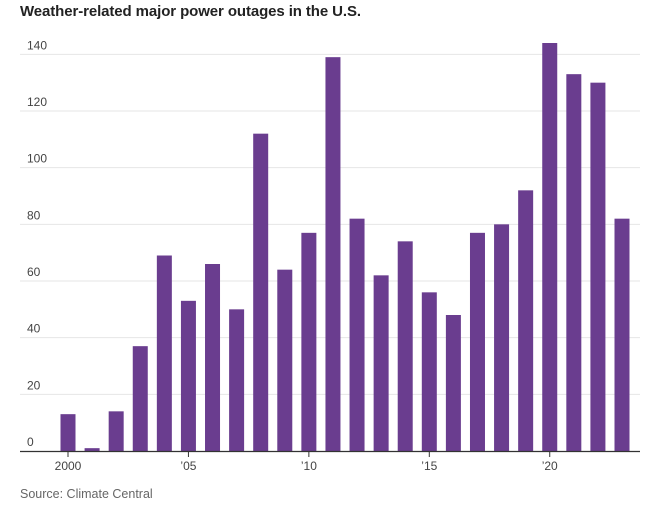  What do you see at coordinates (357, 334) in the screenshot?
I see `bar-2012` at bounding box center [357, 334].